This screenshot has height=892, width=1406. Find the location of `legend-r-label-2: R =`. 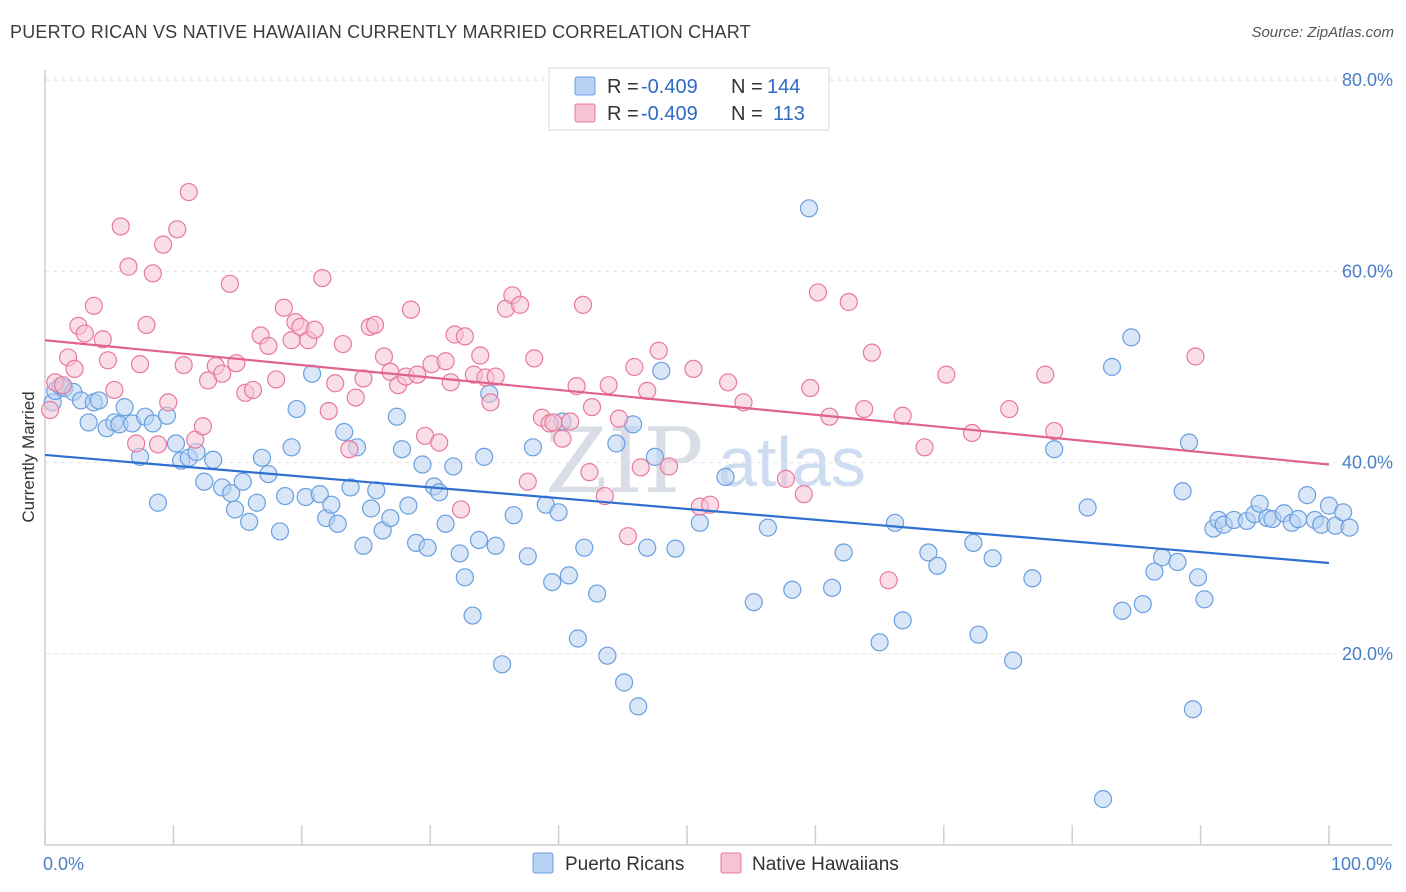

legend-r-label-2: R = is located at coordinates (623, 114).